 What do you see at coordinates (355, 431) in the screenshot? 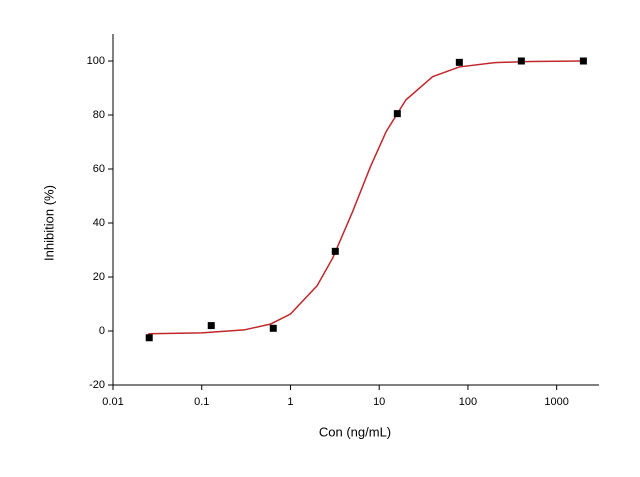
I see `x-axis-label: Con (ng/mL)` at bounding box center [355, 431].